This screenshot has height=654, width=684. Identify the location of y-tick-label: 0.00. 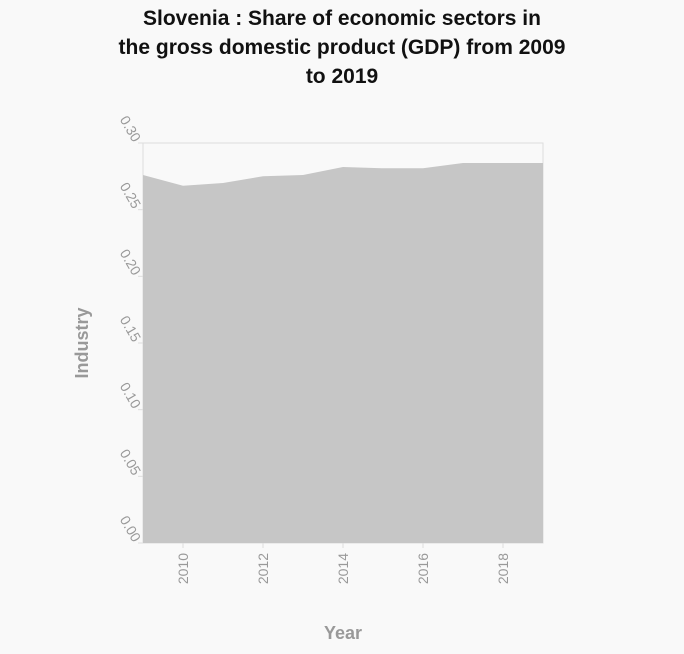
(131, 529).